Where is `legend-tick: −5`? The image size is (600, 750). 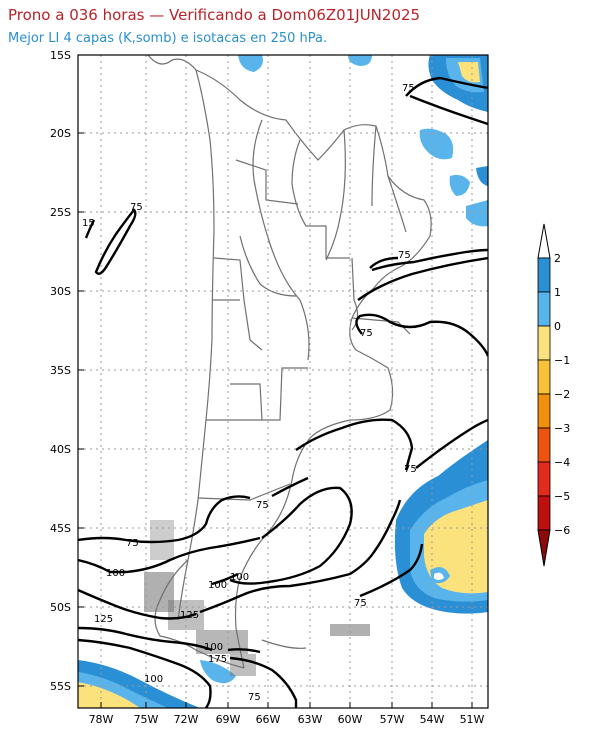
legend-tick: −5 is located at coordinates (562, 496).